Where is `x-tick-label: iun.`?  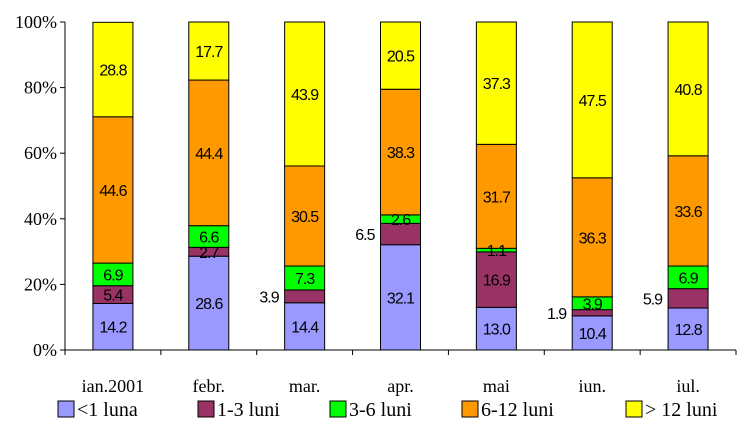 x-tick-label: iun. is located at coordinates (592, 386).